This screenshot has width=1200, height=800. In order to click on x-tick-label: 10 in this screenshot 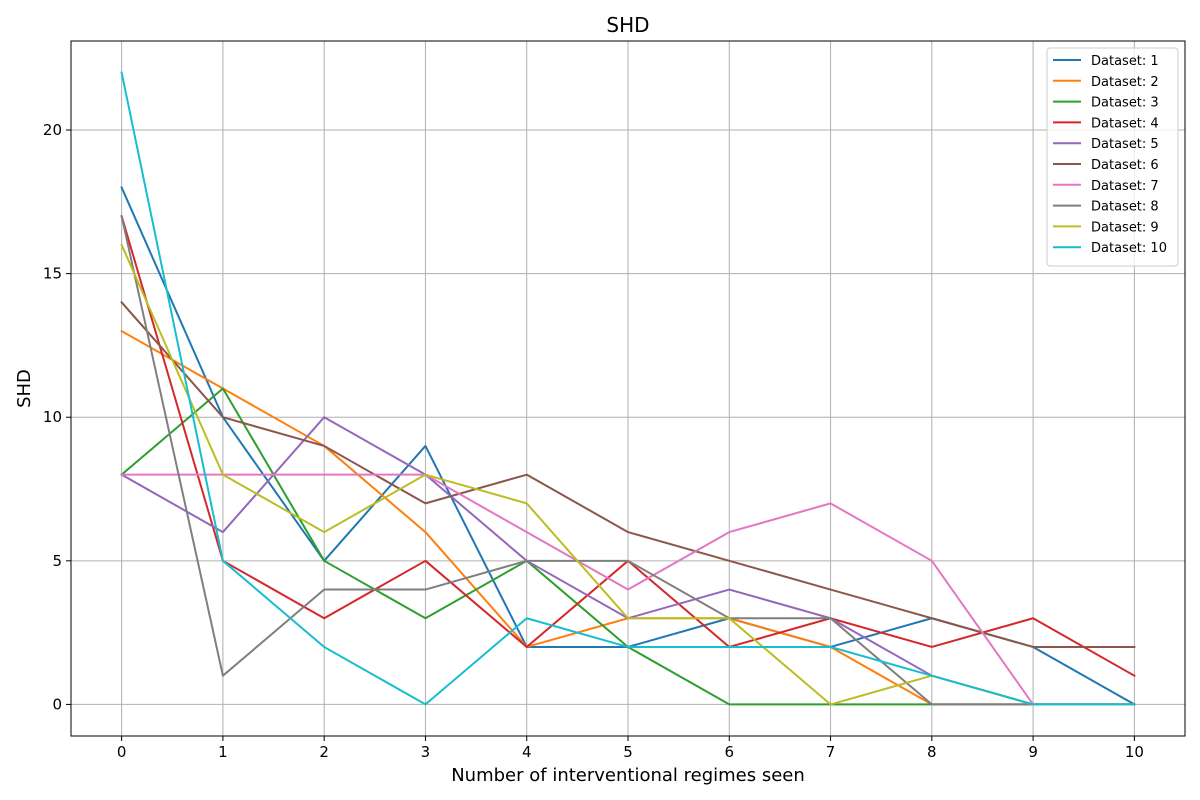, I will do `click(1134, 752)`.